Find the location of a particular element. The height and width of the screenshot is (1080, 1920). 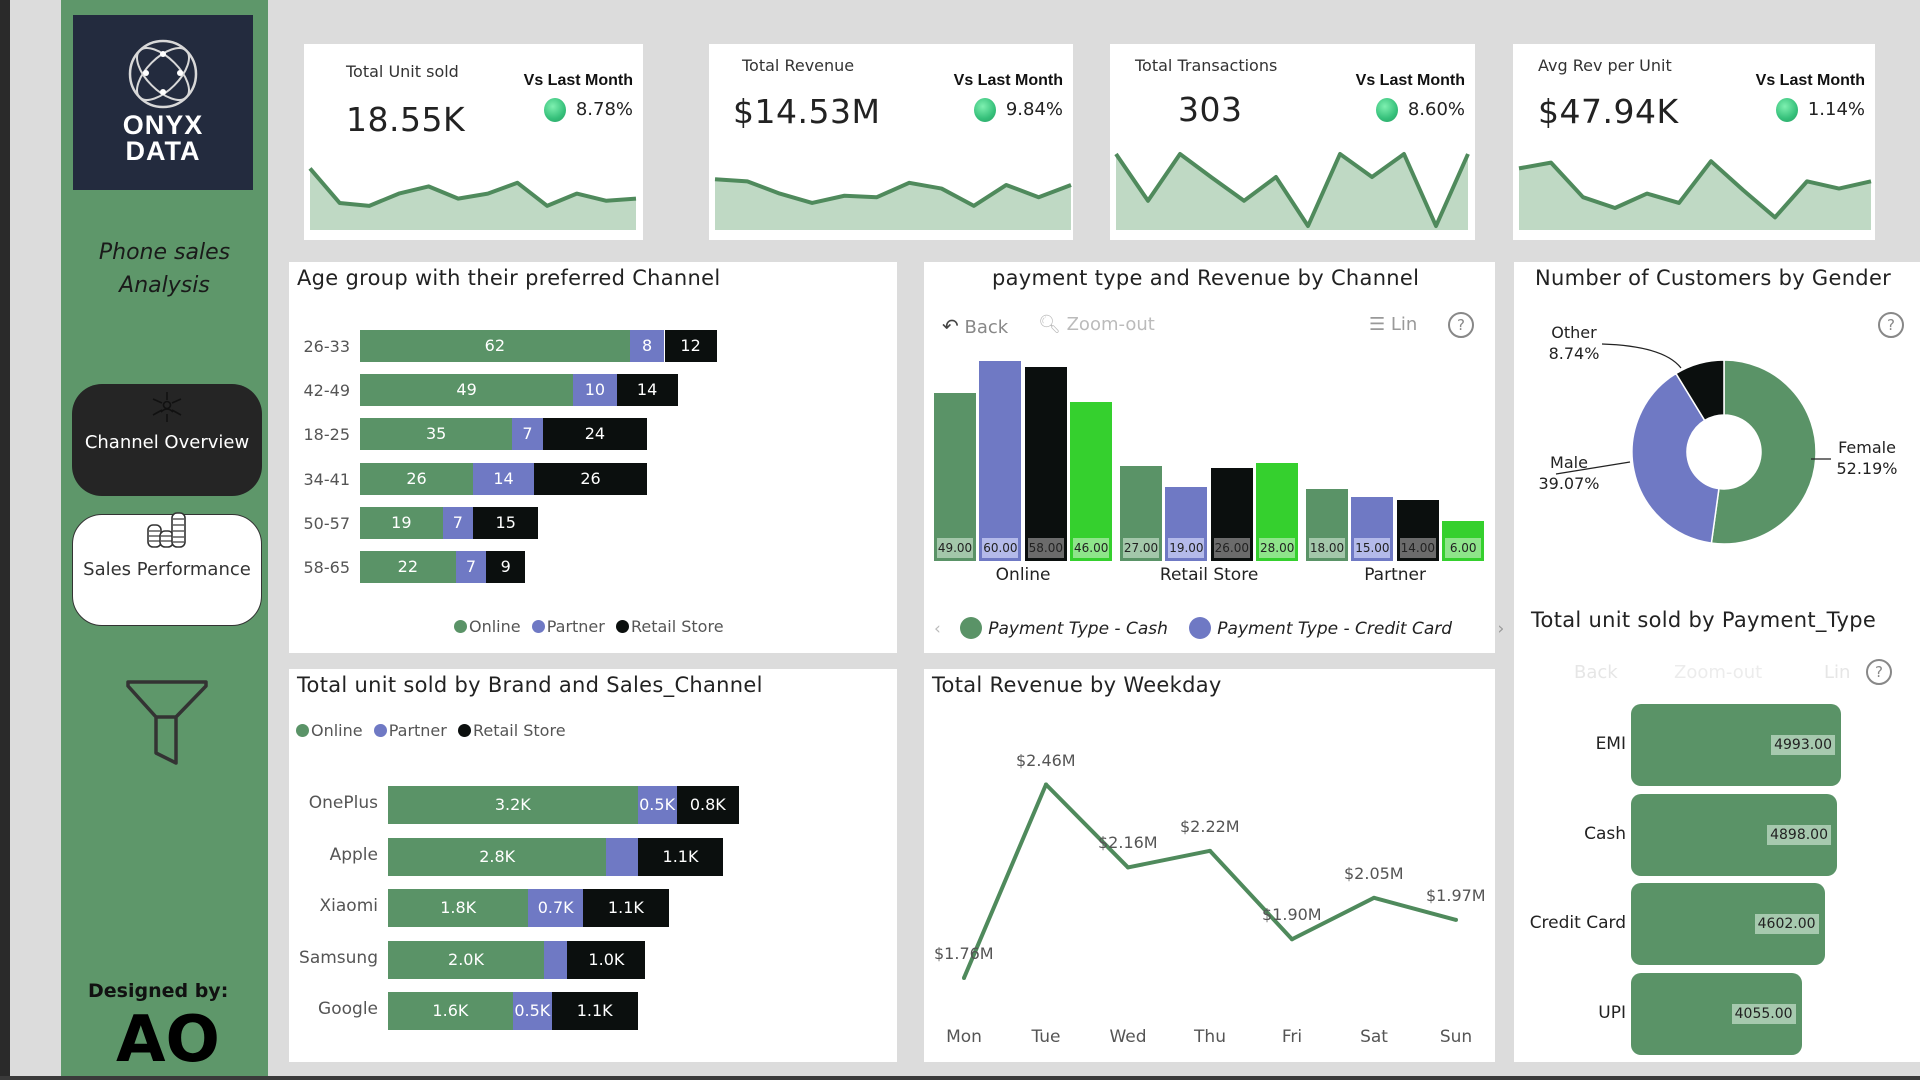

legend-item-cash: Payment Type - Cash is located at coordinates (1064, 628).